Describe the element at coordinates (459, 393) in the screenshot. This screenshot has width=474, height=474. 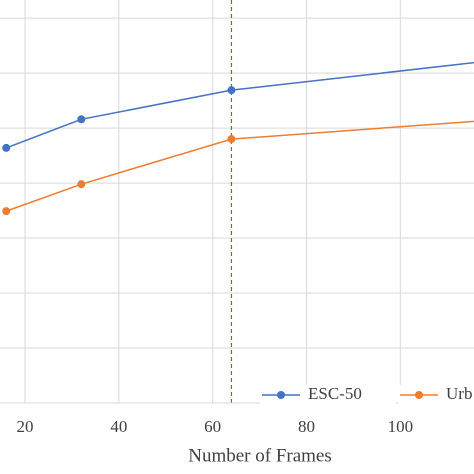
I see `legend-label: Urb` at that location.